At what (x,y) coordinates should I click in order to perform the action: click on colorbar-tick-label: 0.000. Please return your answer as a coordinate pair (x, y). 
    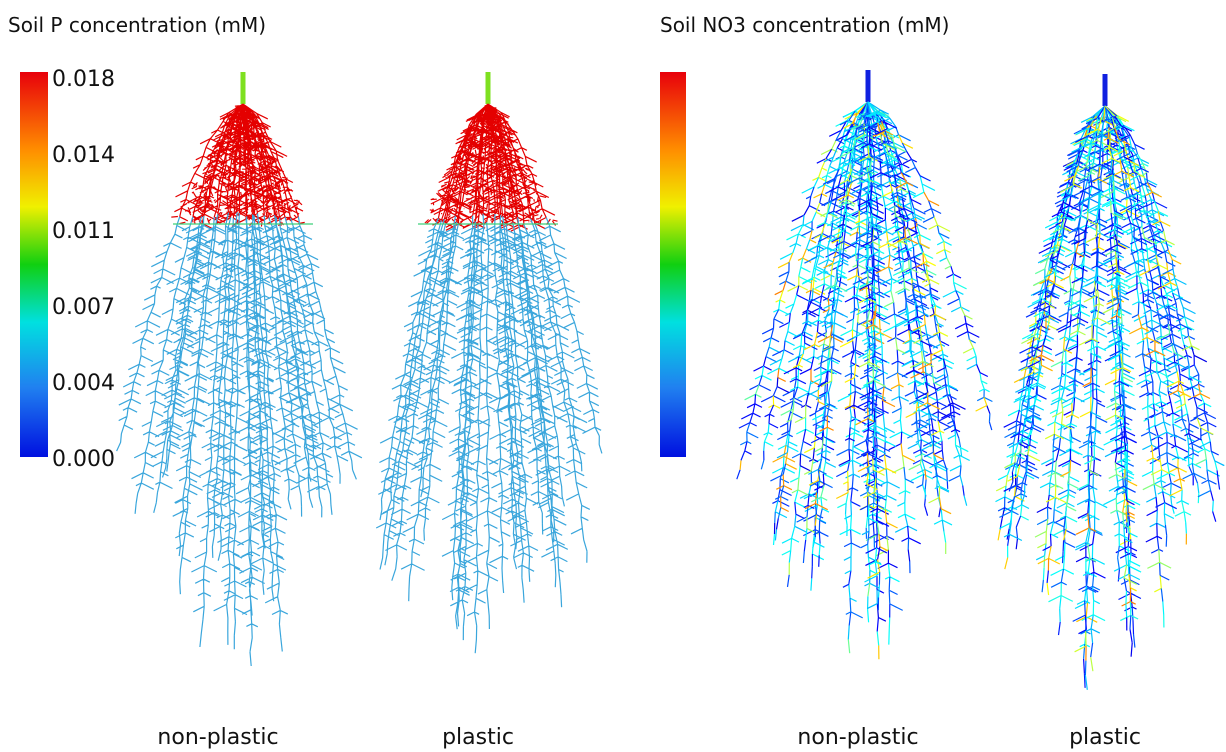
    Looking at the image, I should click on (83, 459).